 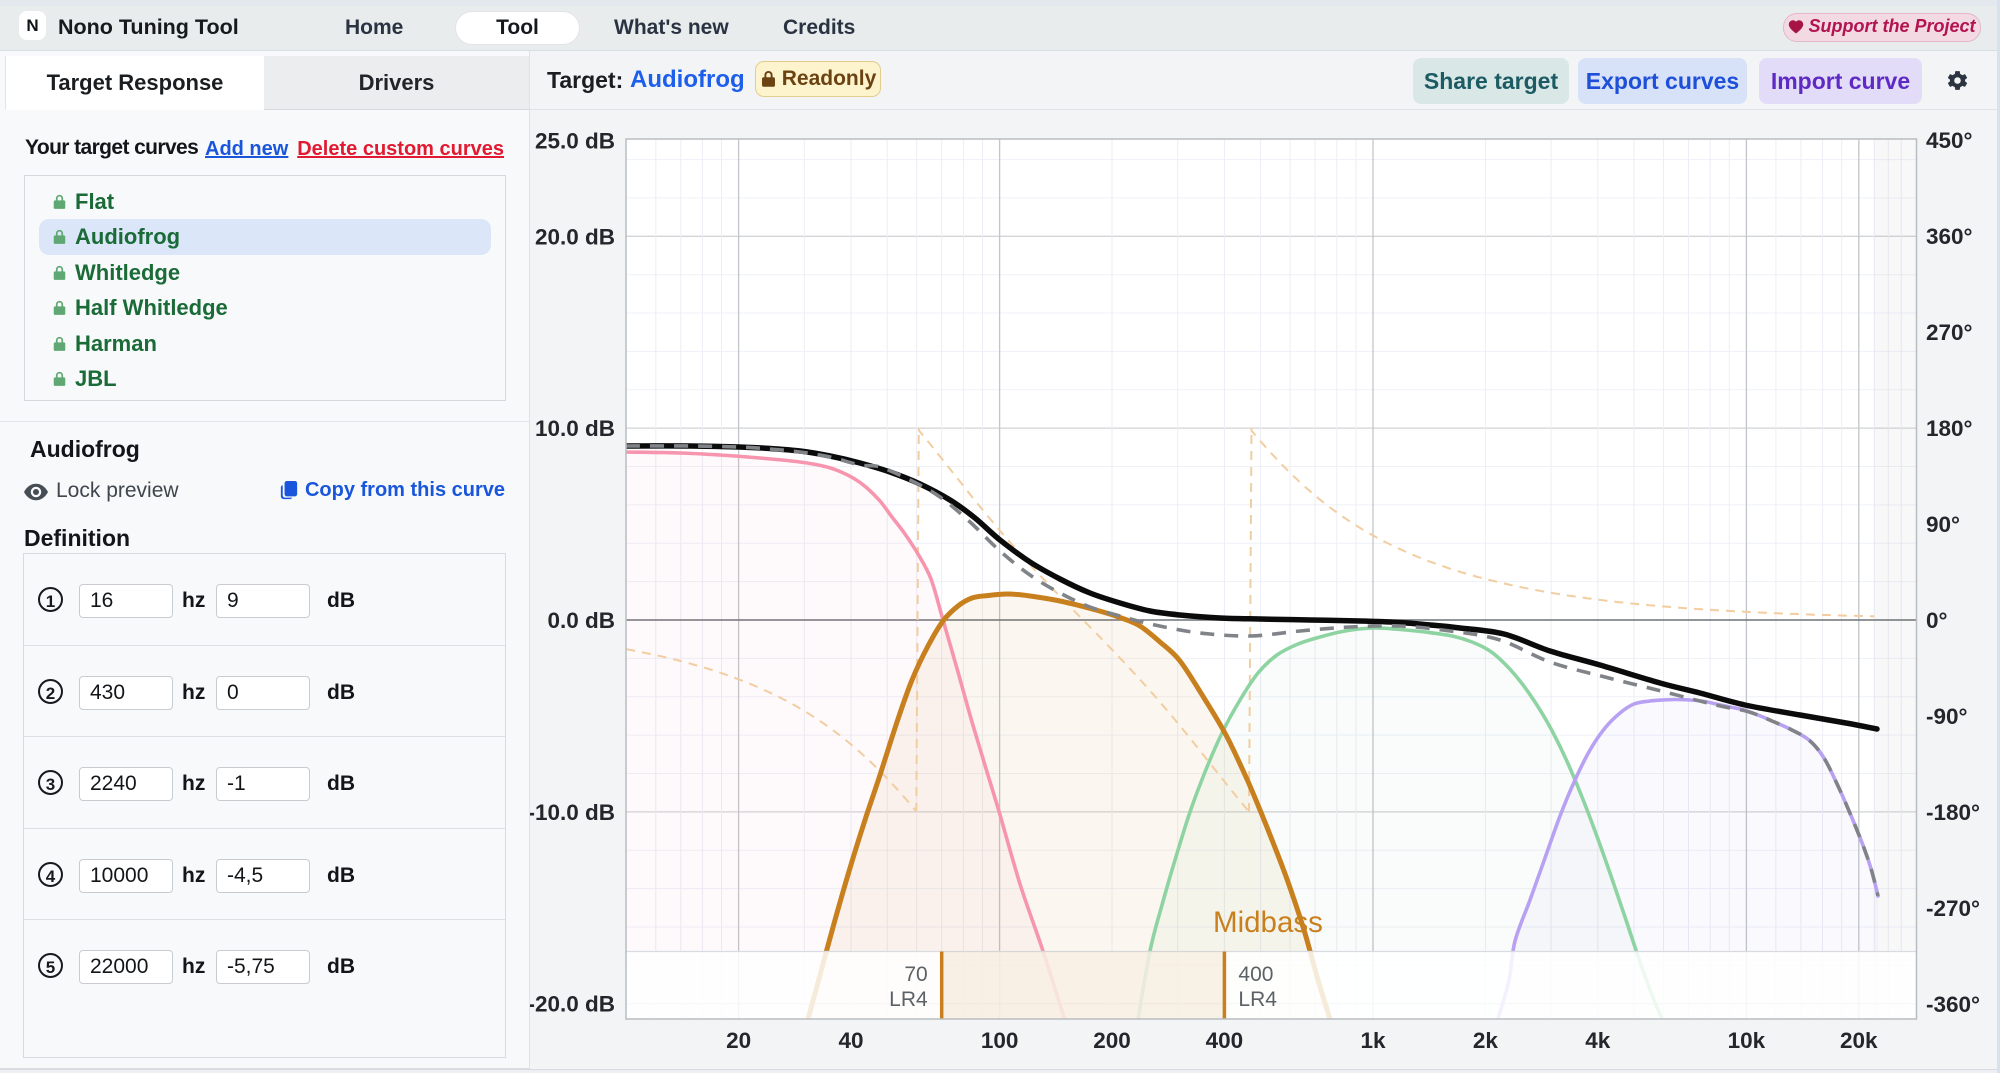 What do you see at coordinates (575, 428) in the screenshot?
I see `svg-text: 10.0 dB` at bounding box center [575, 428].